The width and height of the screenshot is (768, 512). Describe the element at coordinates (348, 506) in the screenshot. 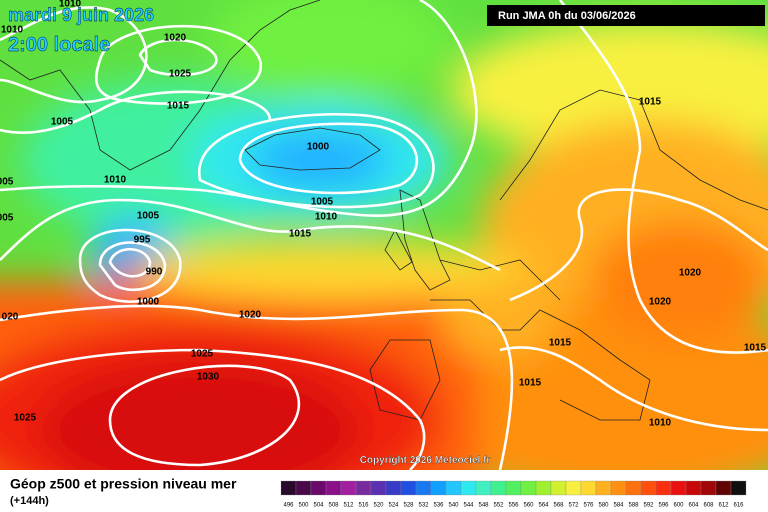

I see `scale-label: 512` at that location.